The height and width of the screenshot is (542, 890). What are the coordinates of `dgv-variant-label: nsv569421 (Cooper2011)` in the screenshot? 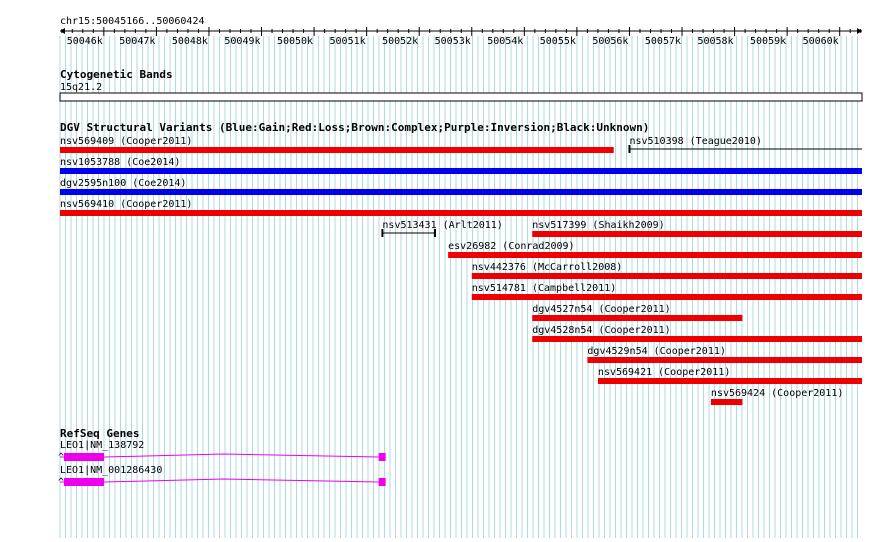 It's located at (664, 372).